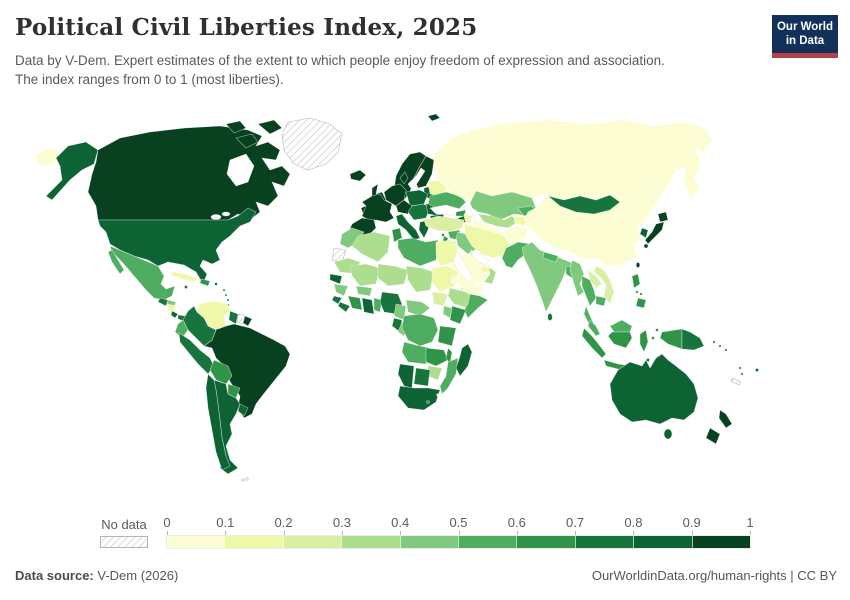 Image resolution: width=850 pixels, height=600 pixels. What do you see at coordinates (516, 235) in the screenshot?
I see `country-afghanistan` at bounding box center [516, 235].